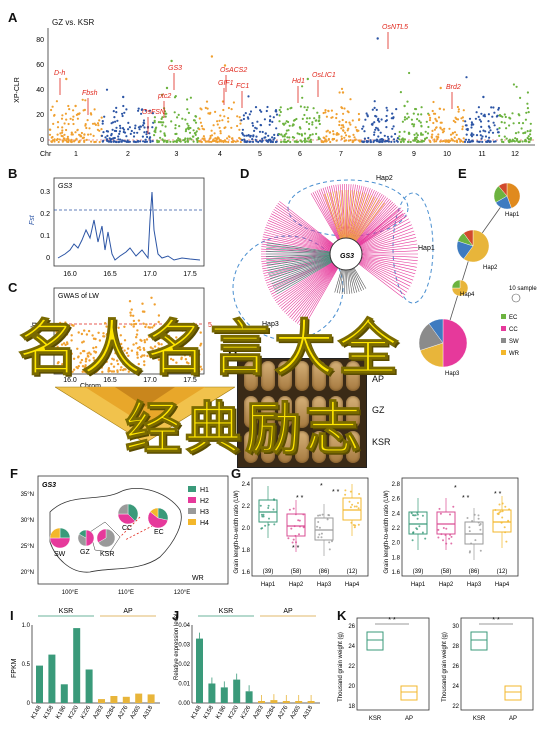 The height and width of the screenshot is (737, 548). Describe the element at coordinates (128, 335) in the screenshot. I see `panel-c-points` at that location.